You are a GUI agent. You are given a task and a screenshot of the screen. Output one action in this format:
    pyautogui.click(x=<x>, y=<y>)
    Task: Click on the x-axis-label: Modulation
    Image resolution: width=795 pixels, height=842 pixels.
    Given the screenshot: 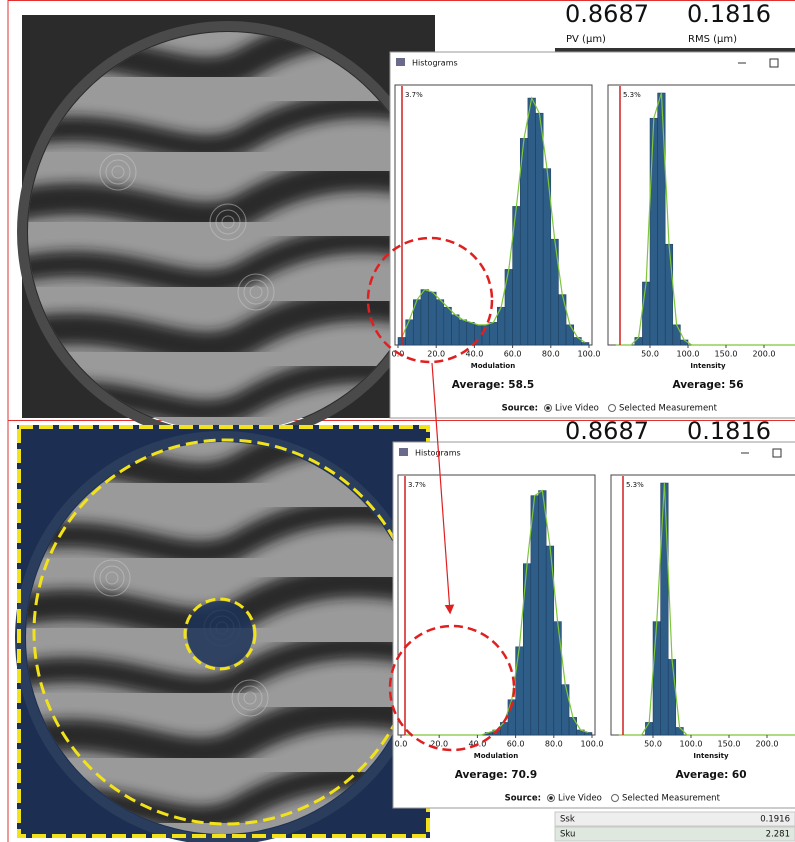 What is the action you would take?
    pyautogui.click(x=493, y=366)
    